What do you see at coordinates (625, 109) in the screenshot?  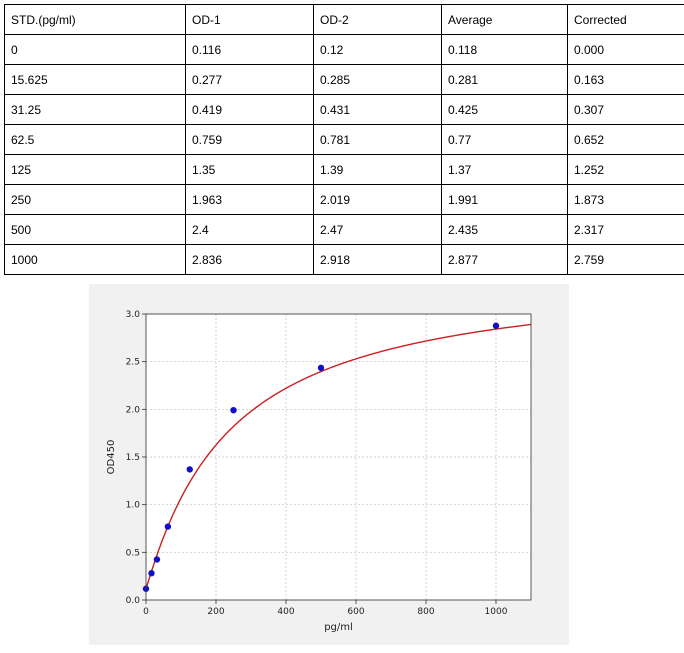 I see `table-cell: 0.307` at bounding box center [625, 109].